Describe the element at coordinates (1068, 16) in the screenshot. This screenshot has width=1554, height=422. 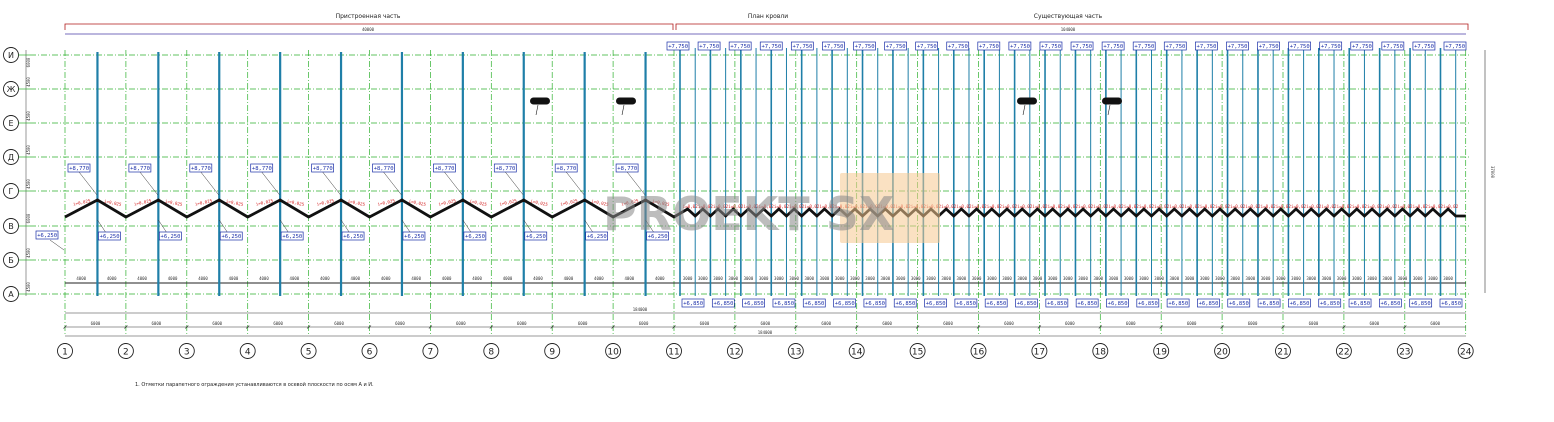
I see `title-right: Существующая часть` at that location.